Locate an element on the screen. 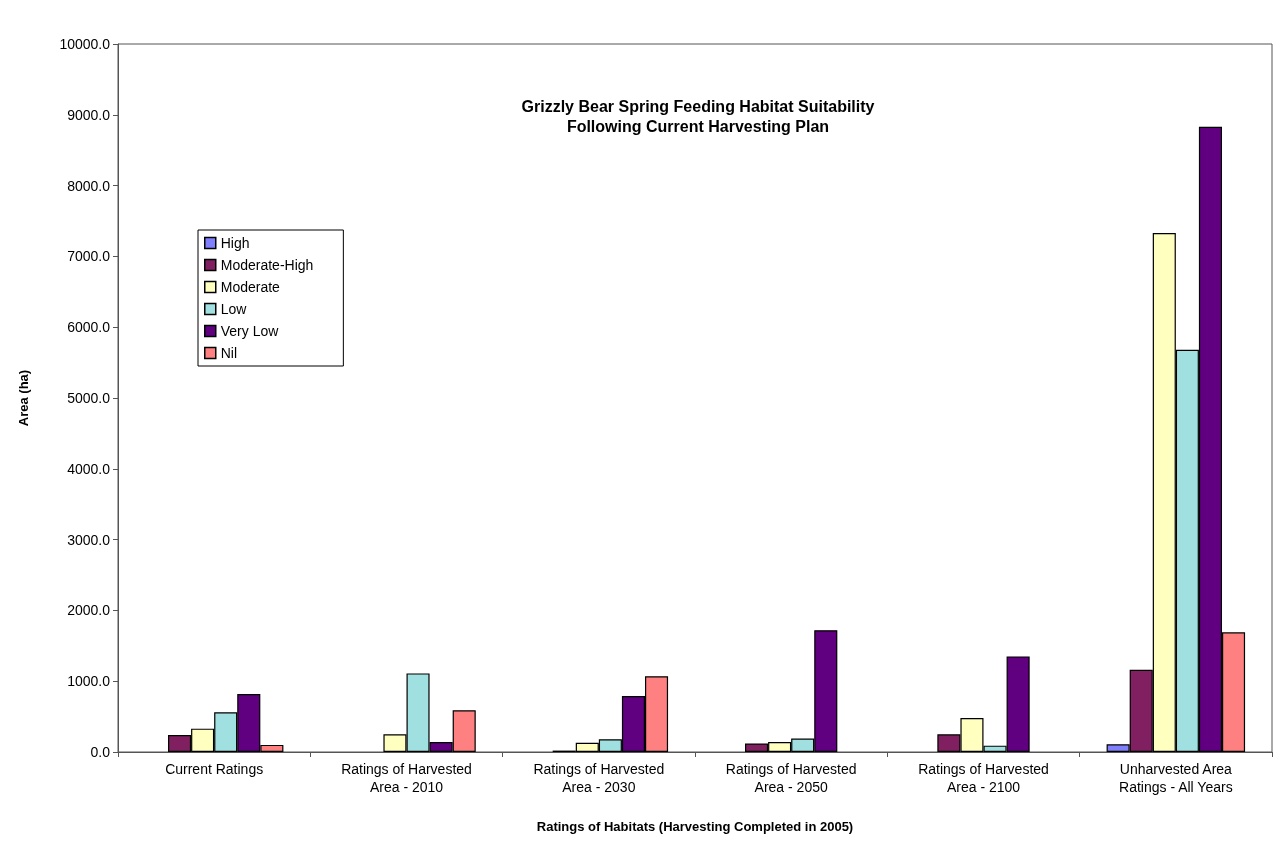  y-tick-label: 5000.0 is located at coordinates (89, 398).